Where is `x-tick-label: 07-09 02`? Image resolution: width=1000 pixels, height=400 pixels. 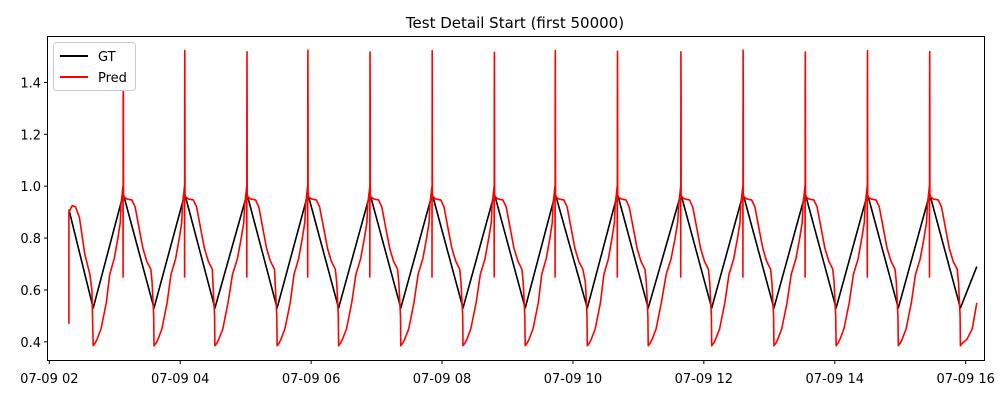
x-tick-label: 07-09 02 is located at coordinates (49, 379).